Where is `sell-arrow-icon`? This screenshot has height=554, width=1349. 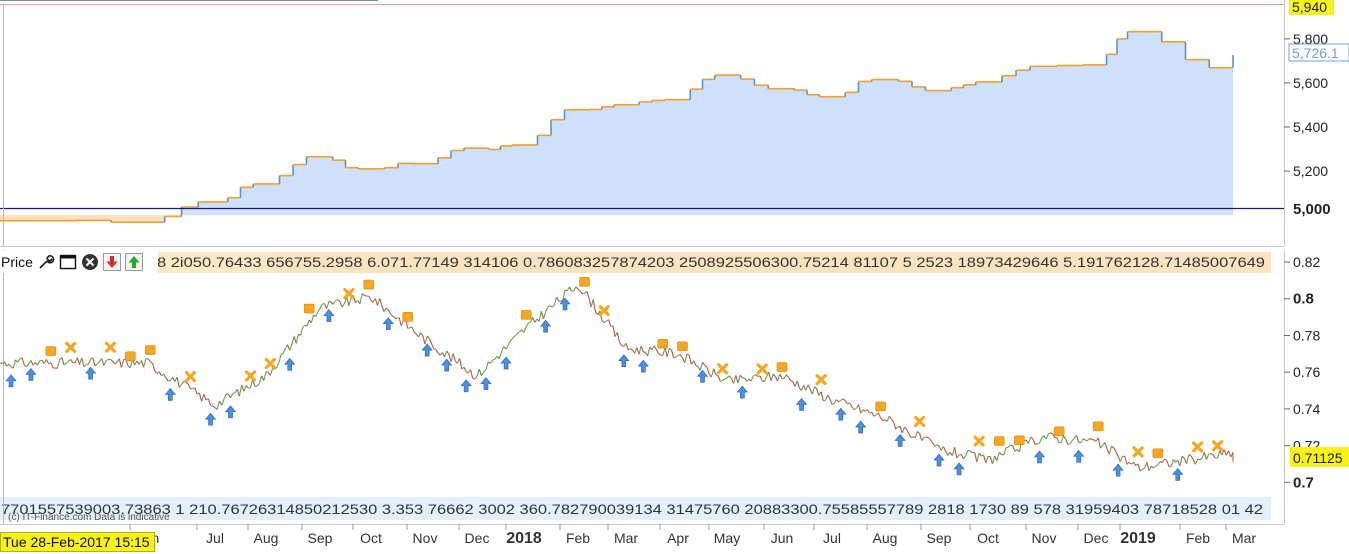
sell-arrow-icon is located at coordinates (111, 262).